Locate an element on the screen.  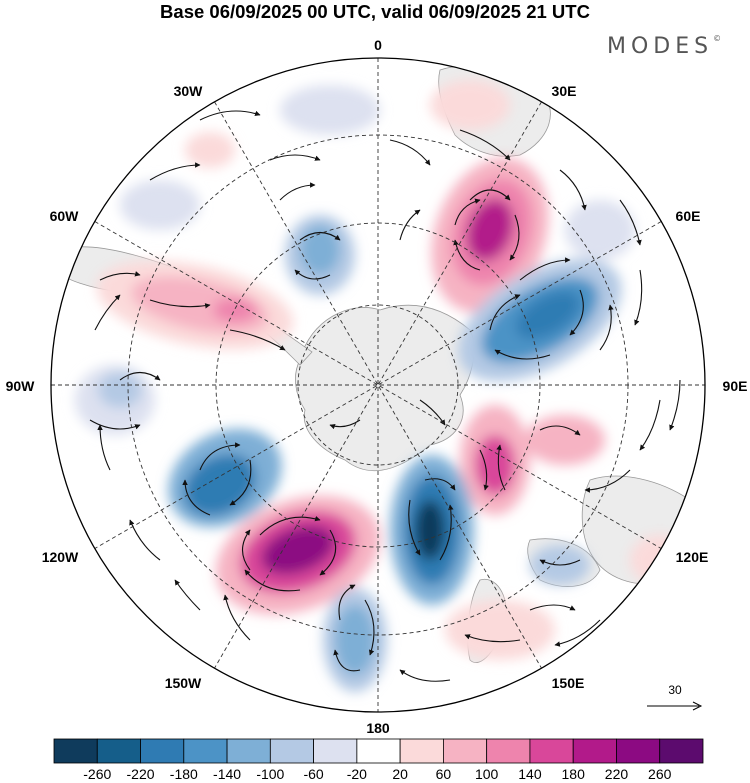
colorbar-tick-label: 100 is located at coordinates (487, 774).